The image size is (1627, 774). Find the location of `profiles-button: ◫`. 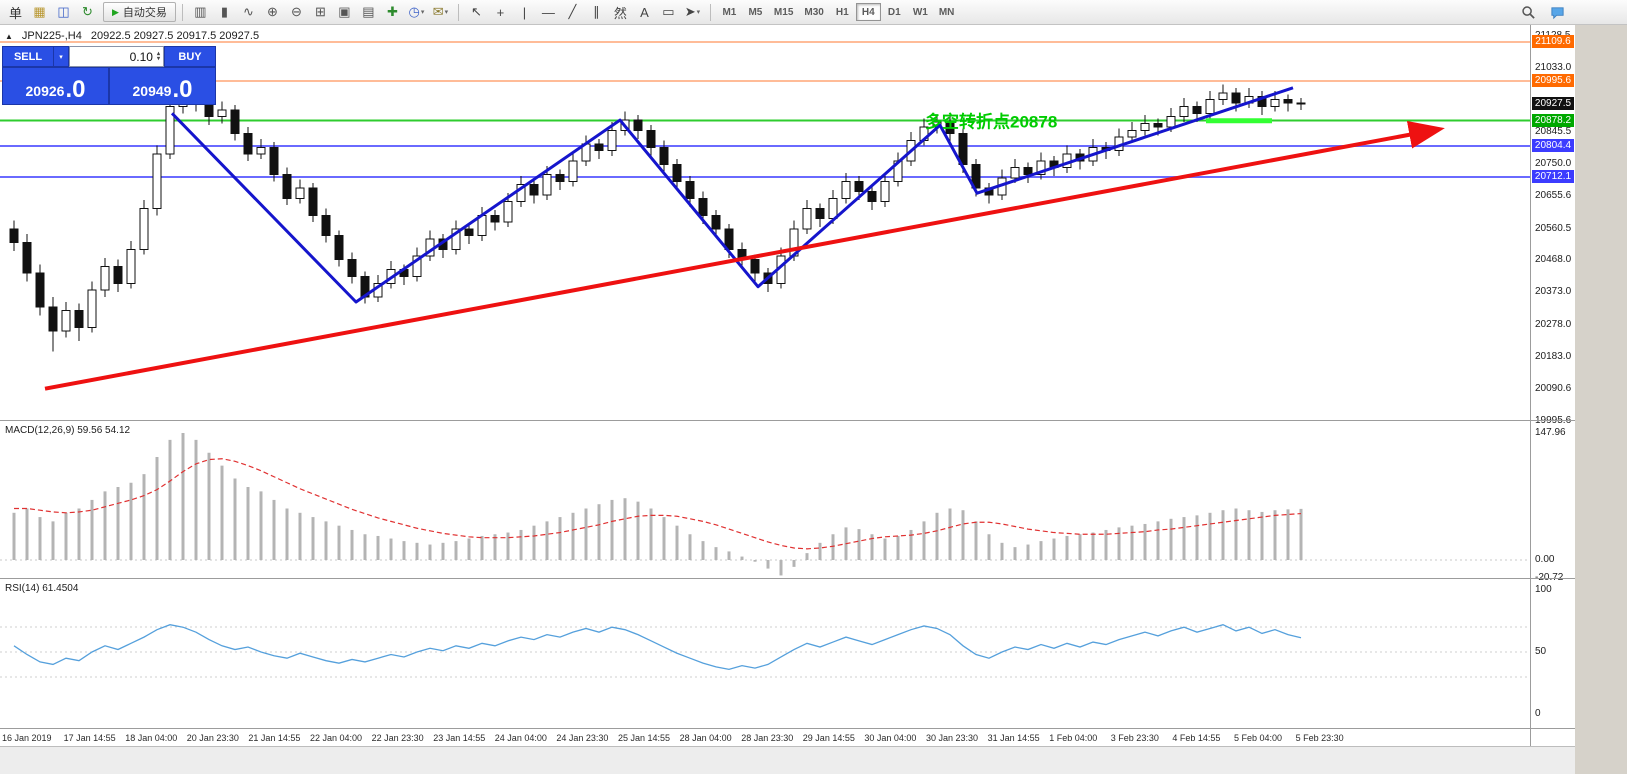

profiles-button: ◫ is located at coordinates (63, 12).